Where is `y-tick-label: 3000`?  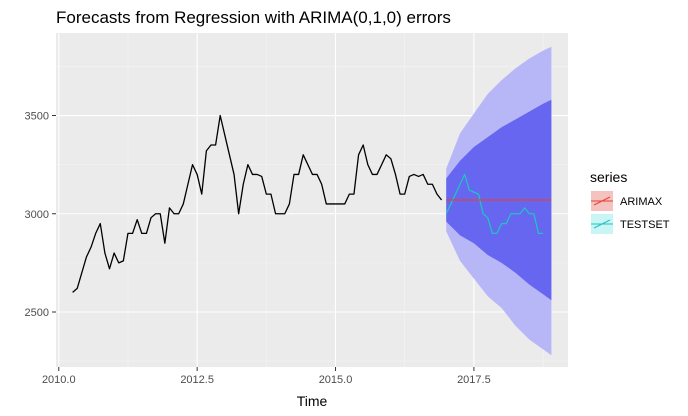
y-tick-label: 3000 is located at coordinates (37, 215).